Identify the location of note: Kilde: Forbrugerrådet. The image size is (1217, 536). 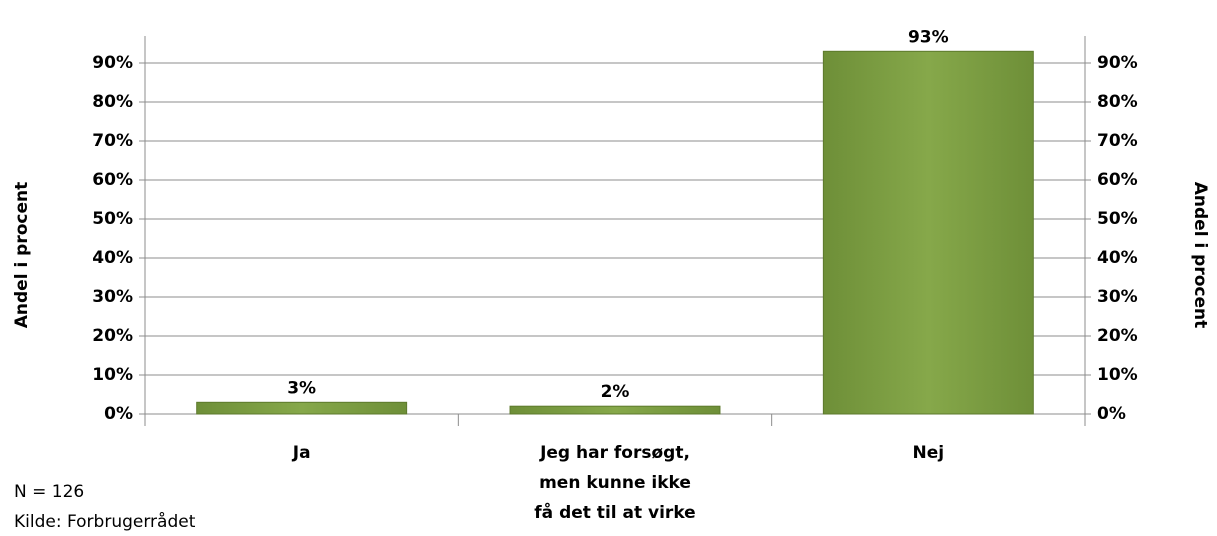
(105, 522).